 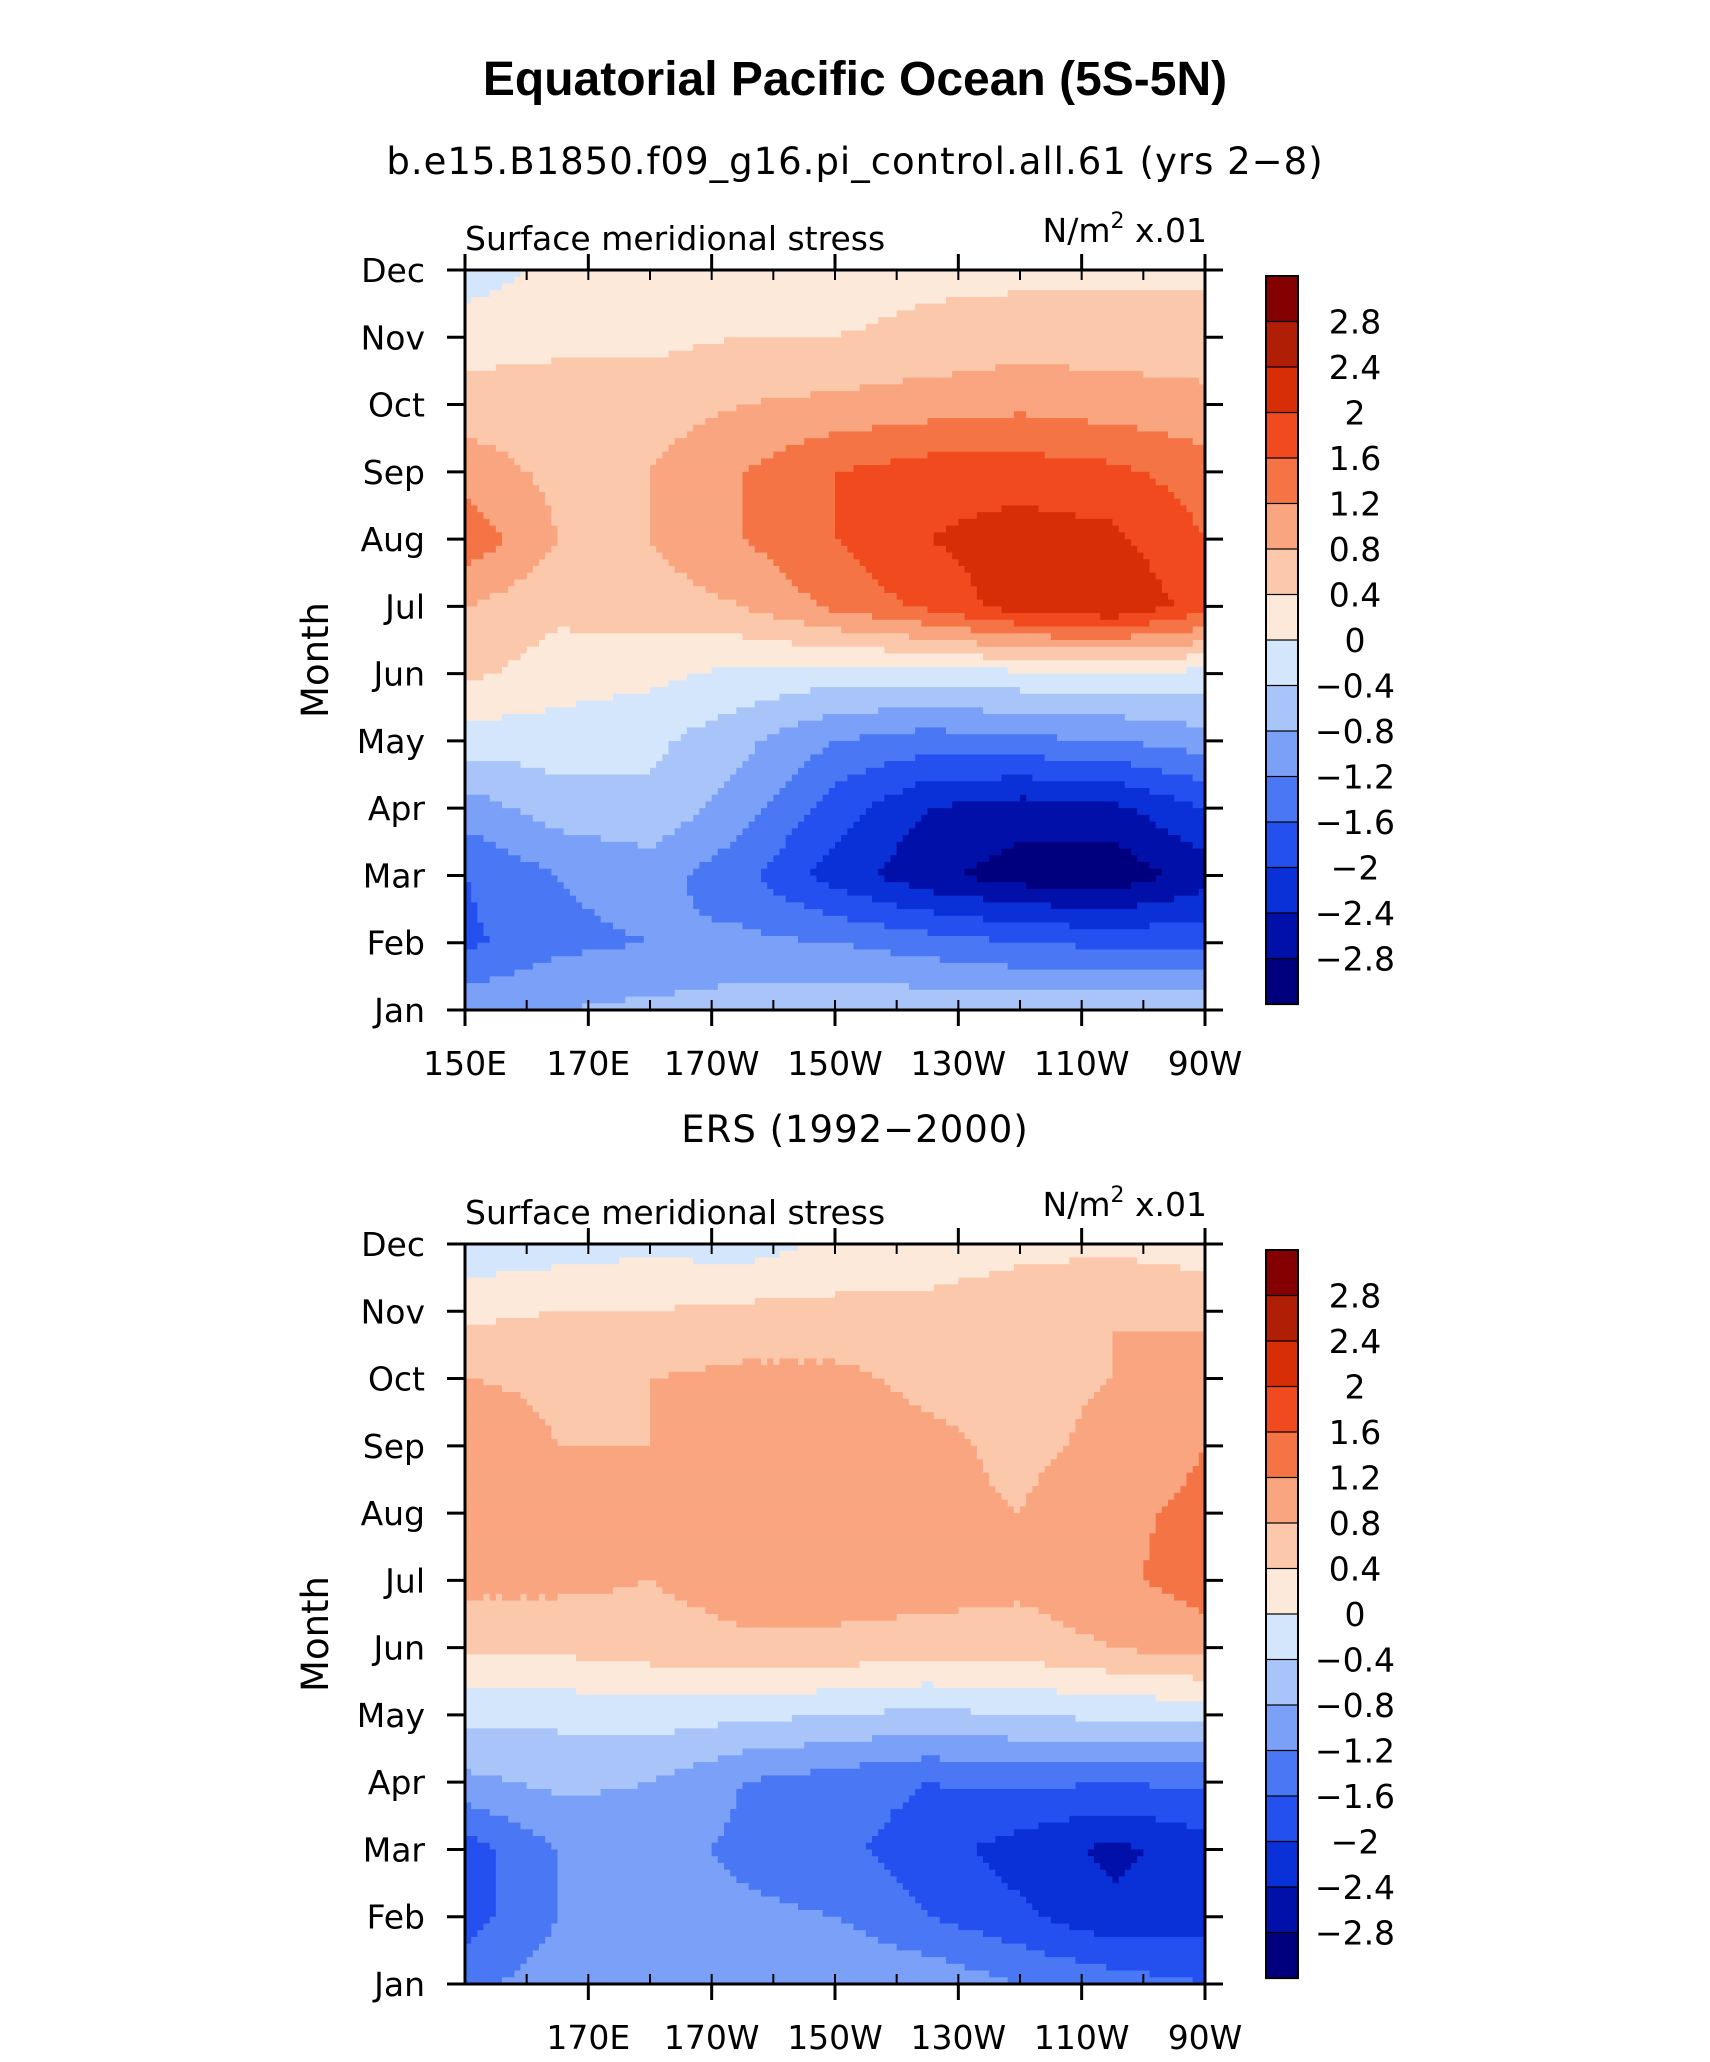 I want to click on colorbar-label: 2, so click(x=1355, y=1387).